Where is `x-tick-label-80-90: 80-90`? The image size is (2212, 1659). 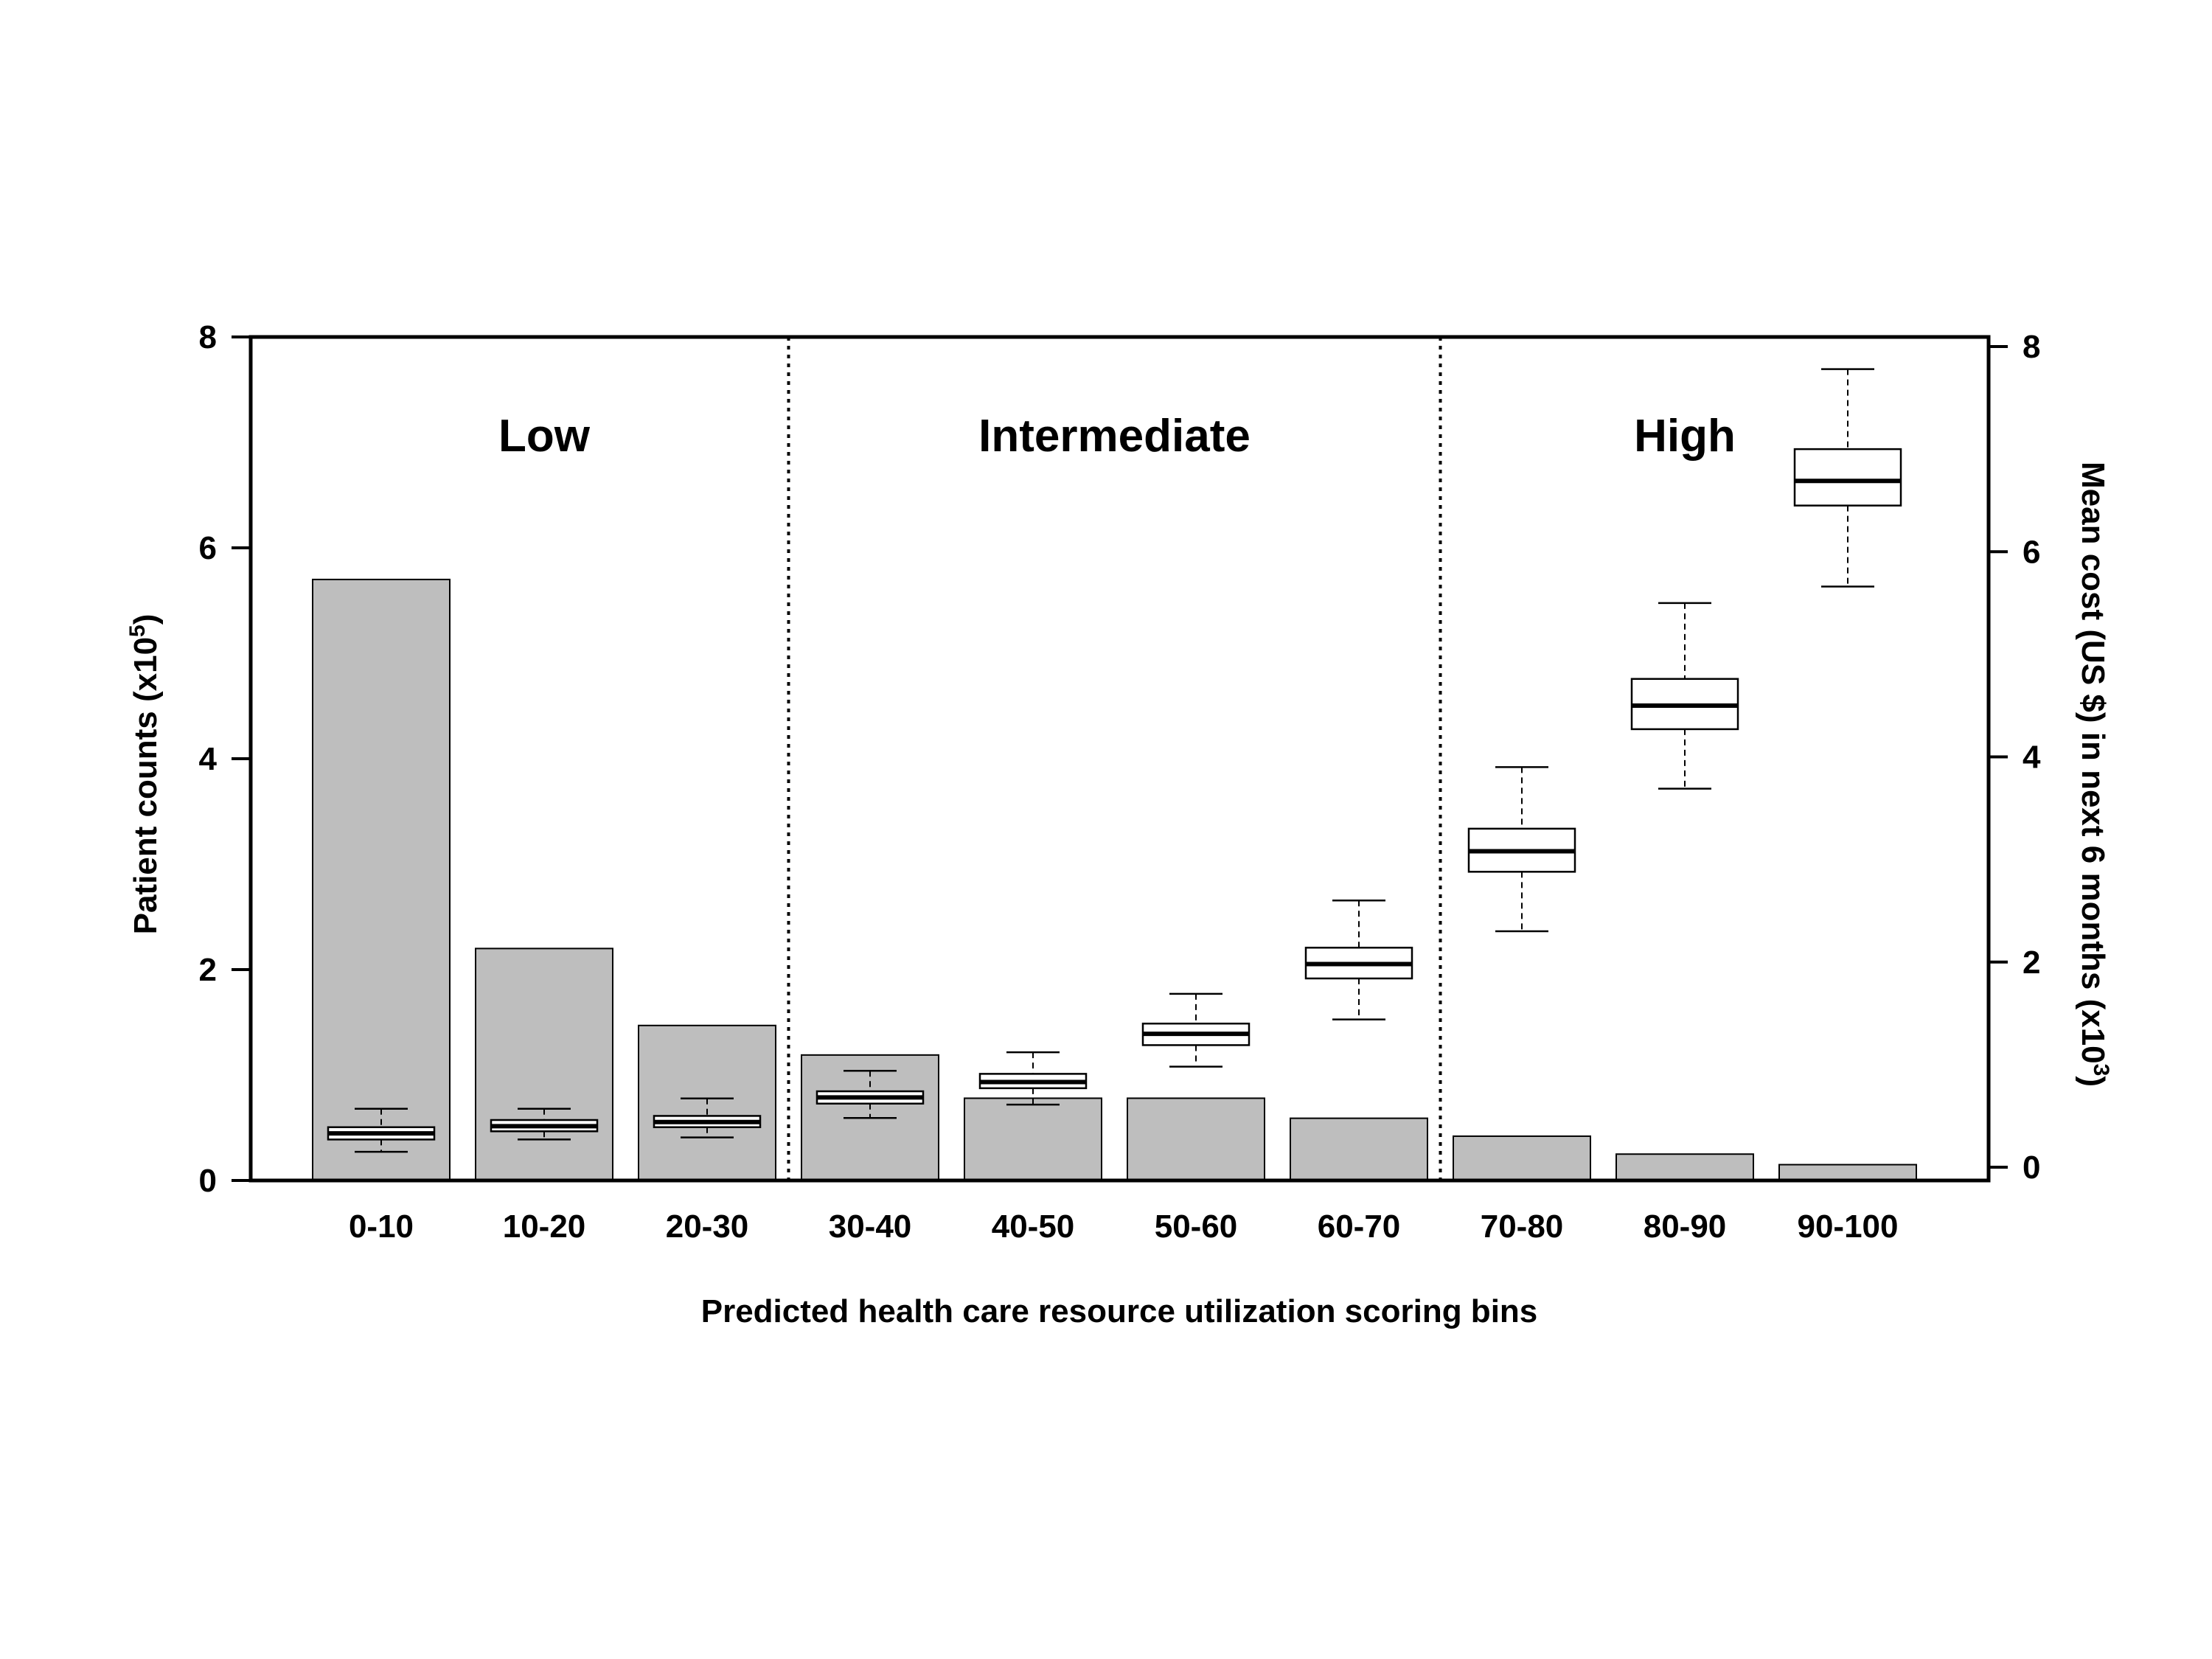
x-tick-label-80-90: 80-90 is located at coordinates (1685, 1226).